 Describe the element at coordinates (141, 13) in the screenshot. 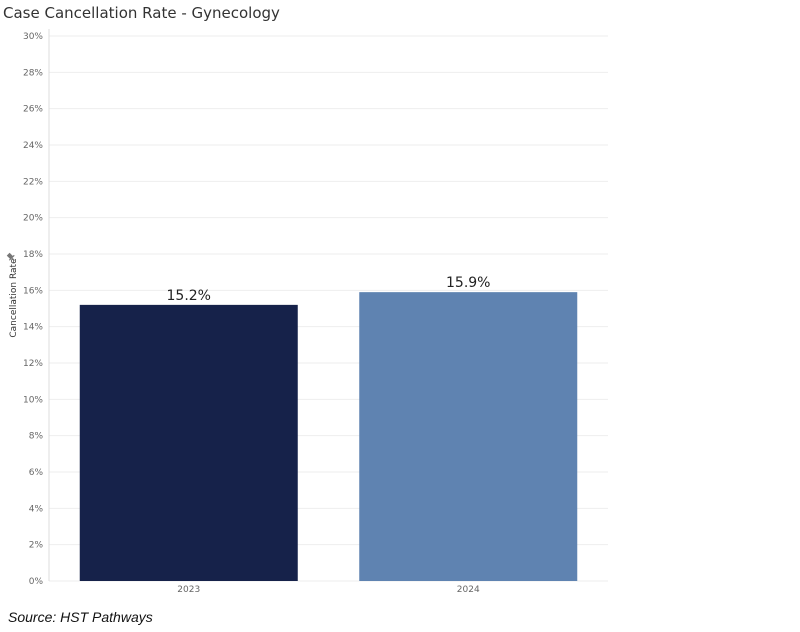

I see `chart-title: Case Cancellation Rate - Gynecology` at that location.